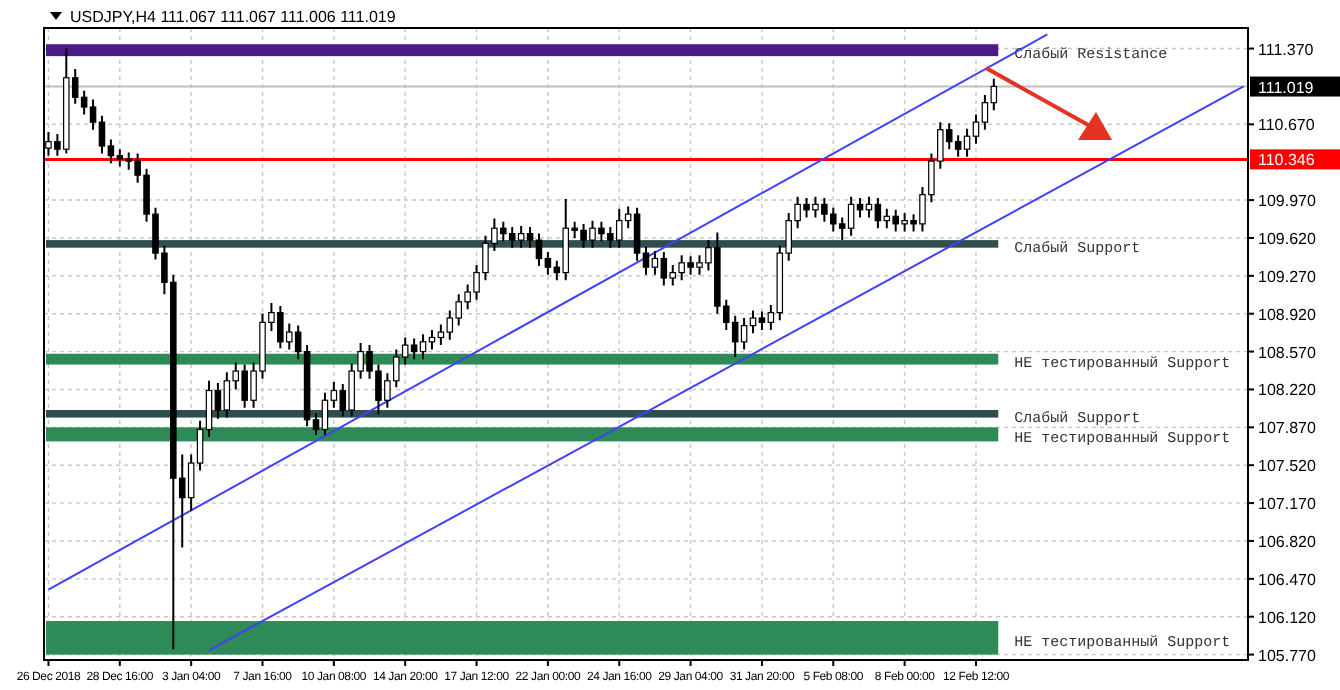 The width and height of the screenshot is (1340, 690). What do you see at coordinates (1287, 238) in the screenshot?
I see `y-tick-label: 109.620` at bounding box center [1287, 238].